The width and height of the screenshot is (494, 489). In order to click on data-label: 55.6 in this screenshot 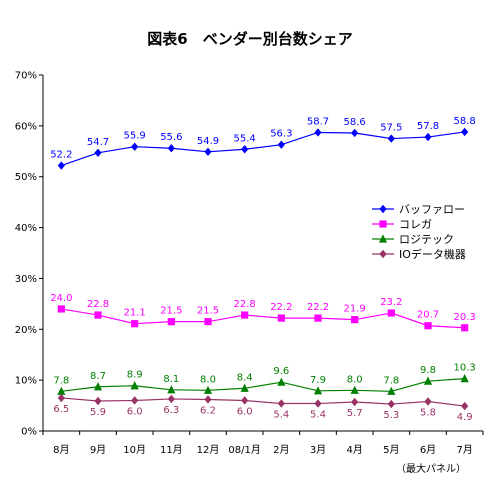, I will do `click(171, 137)`.